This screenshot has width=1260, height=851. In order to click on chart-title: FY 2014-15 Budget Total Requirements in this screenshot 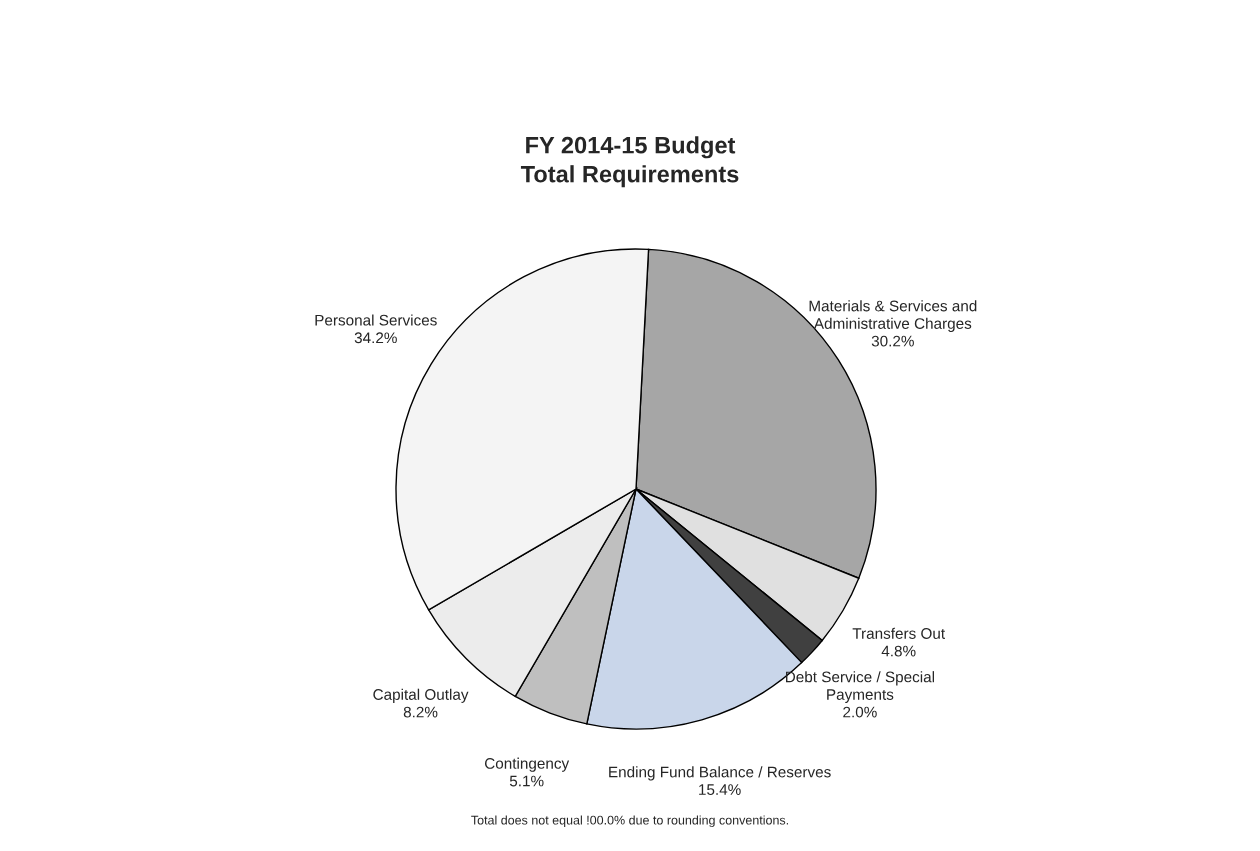, I will do `click(629, 162)`.